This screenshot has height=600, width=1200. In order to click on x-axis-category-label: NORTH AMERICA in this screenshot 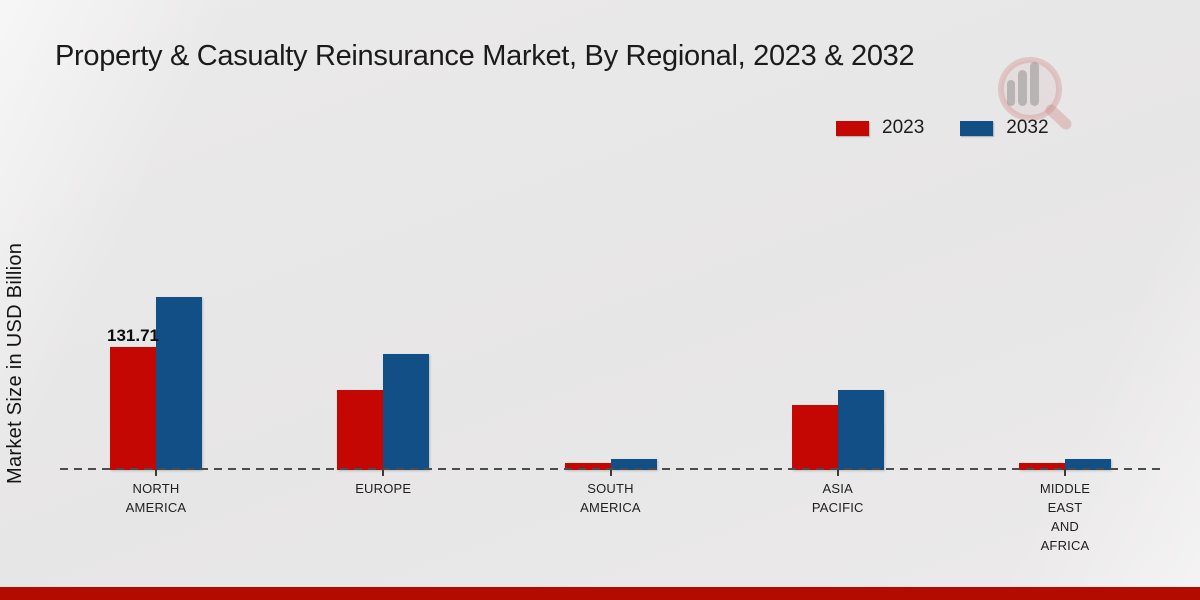, I will do `click(156, 498)`.